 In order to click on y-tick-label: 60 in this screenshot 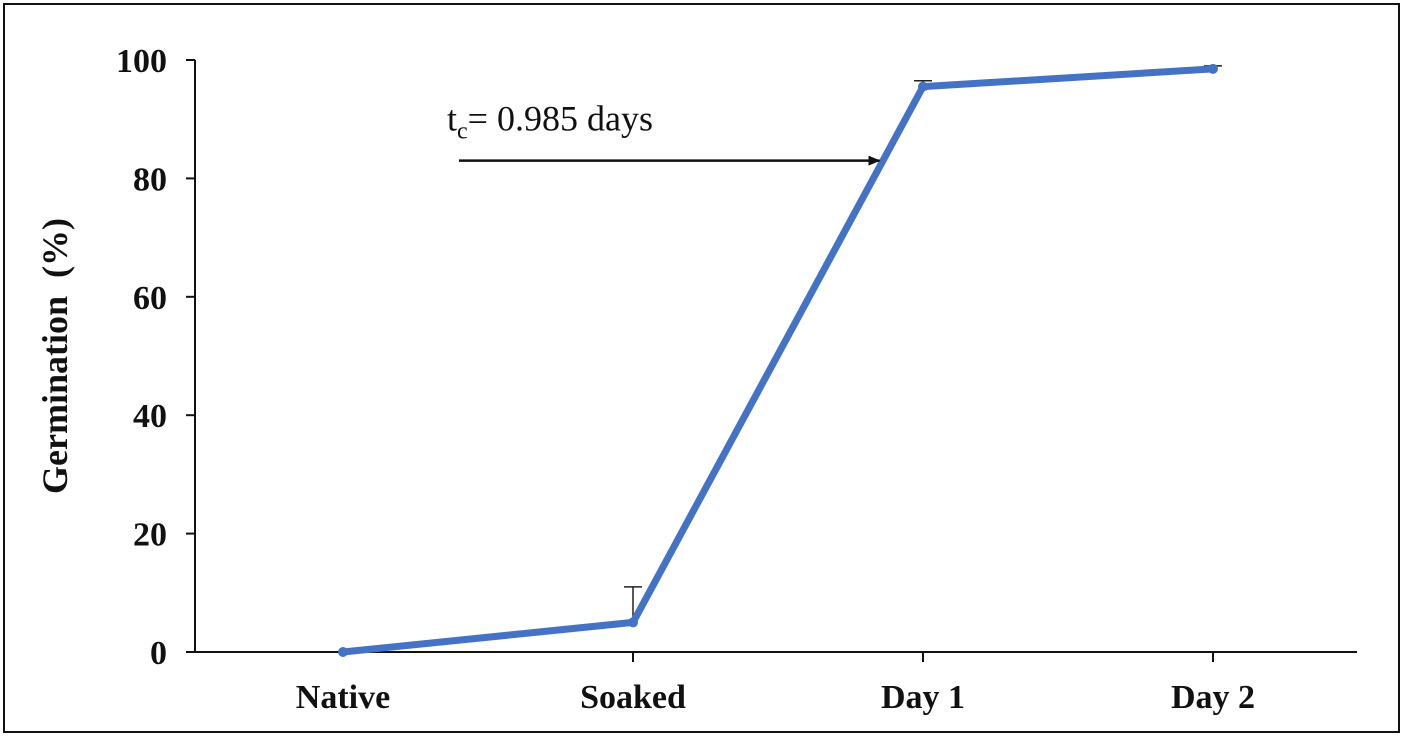, I will do `click(150, 298)`.